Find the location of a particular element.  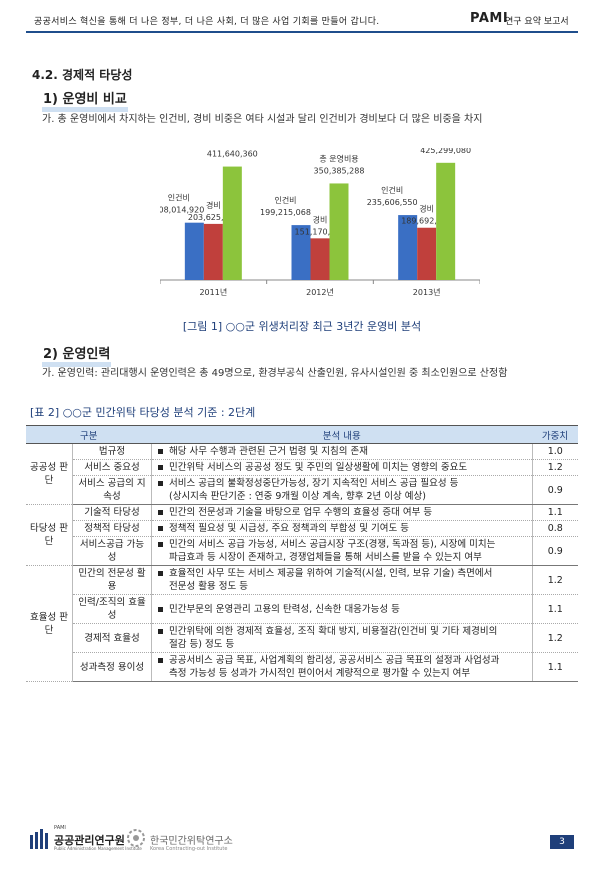

header-weight: 가중치 is located at coordinates (555, 434).